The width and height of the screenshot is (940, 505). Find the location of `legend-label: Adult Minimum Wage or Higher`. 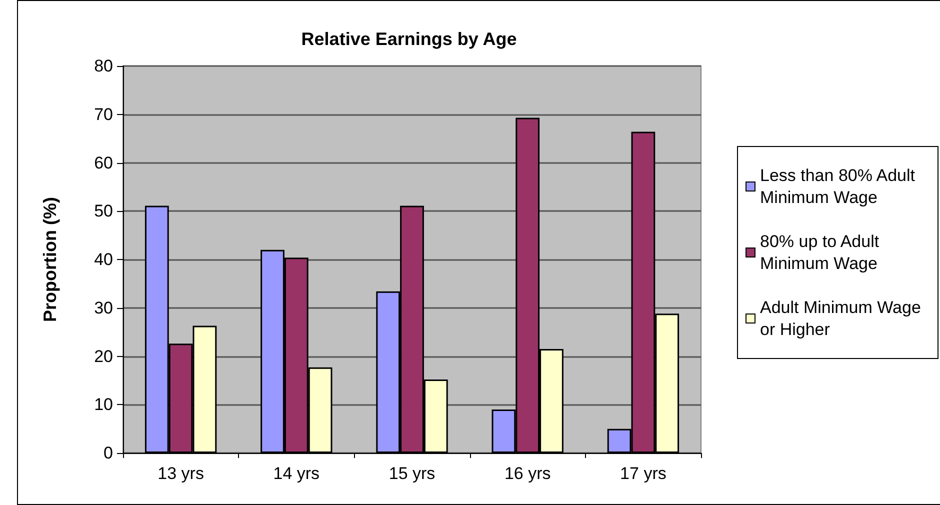

legend-label: Adult Minimum Wage or Higher is located at coordinates (843, 318).